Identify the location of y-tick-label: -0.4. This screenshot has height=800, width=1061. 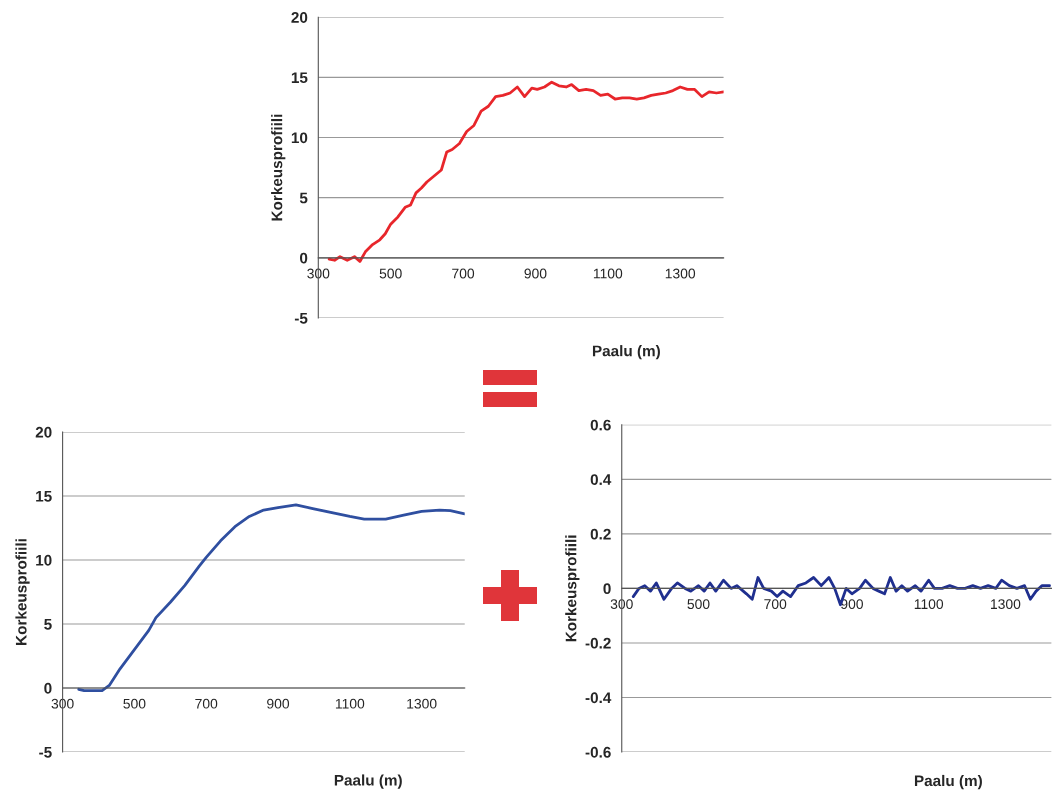
(598, 698).